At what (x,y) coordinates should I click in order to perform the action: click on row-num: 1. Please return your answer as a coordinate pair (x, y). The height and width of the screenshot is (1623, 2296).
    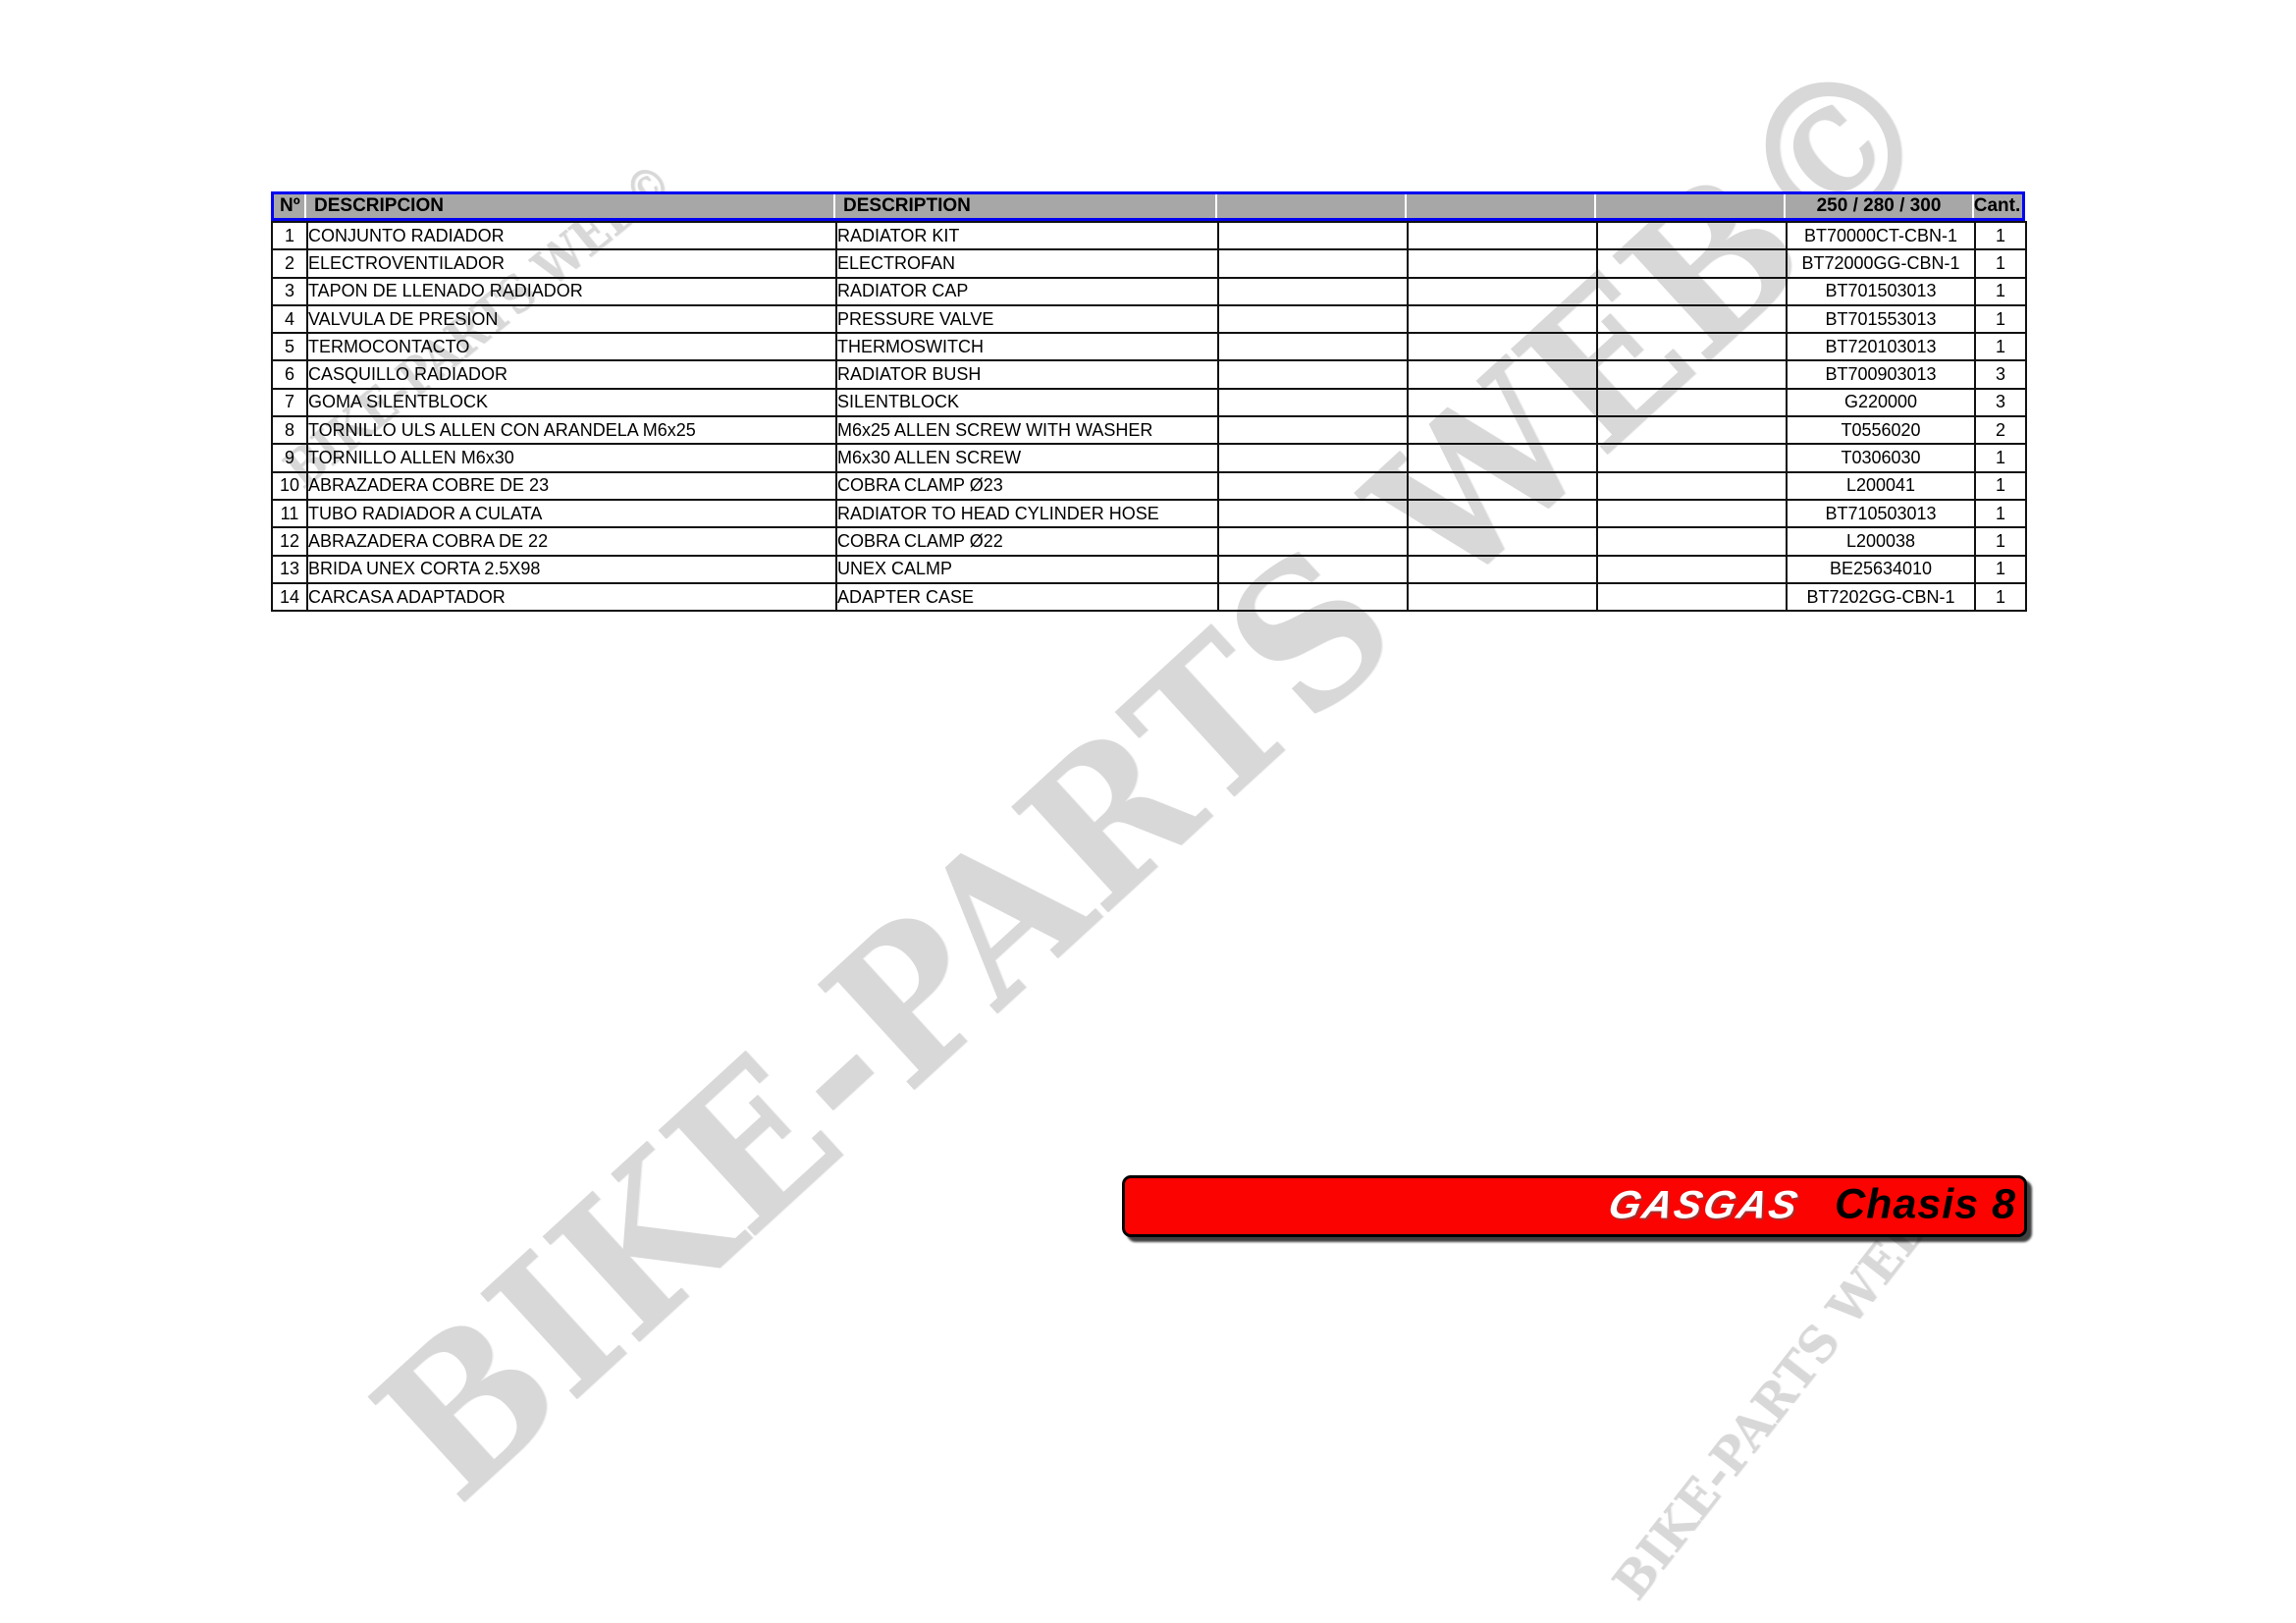
    Looking at the image, I should click on (290, 235).